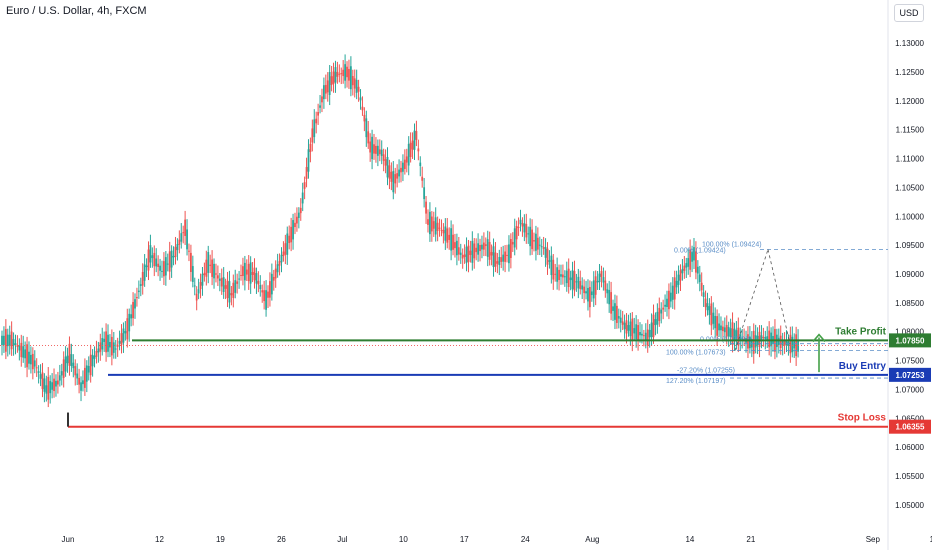 This screenshot has height=550, width=932. Describe the element at coordinates (909, 447) in the screenshot. I see `y-tick-label: 1.06000` at that location.